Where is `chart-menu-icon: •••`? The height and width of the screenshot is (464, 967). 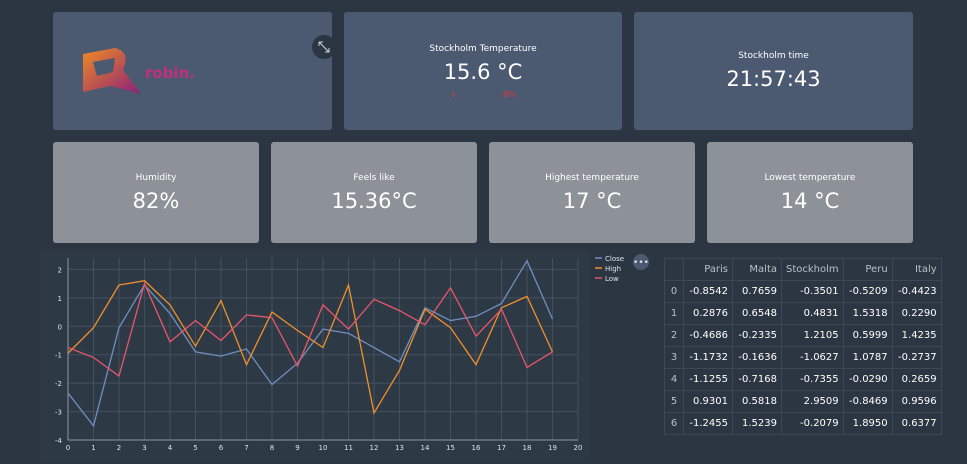 chart-menu-icon: ••• is located at coordinates (641, 263).